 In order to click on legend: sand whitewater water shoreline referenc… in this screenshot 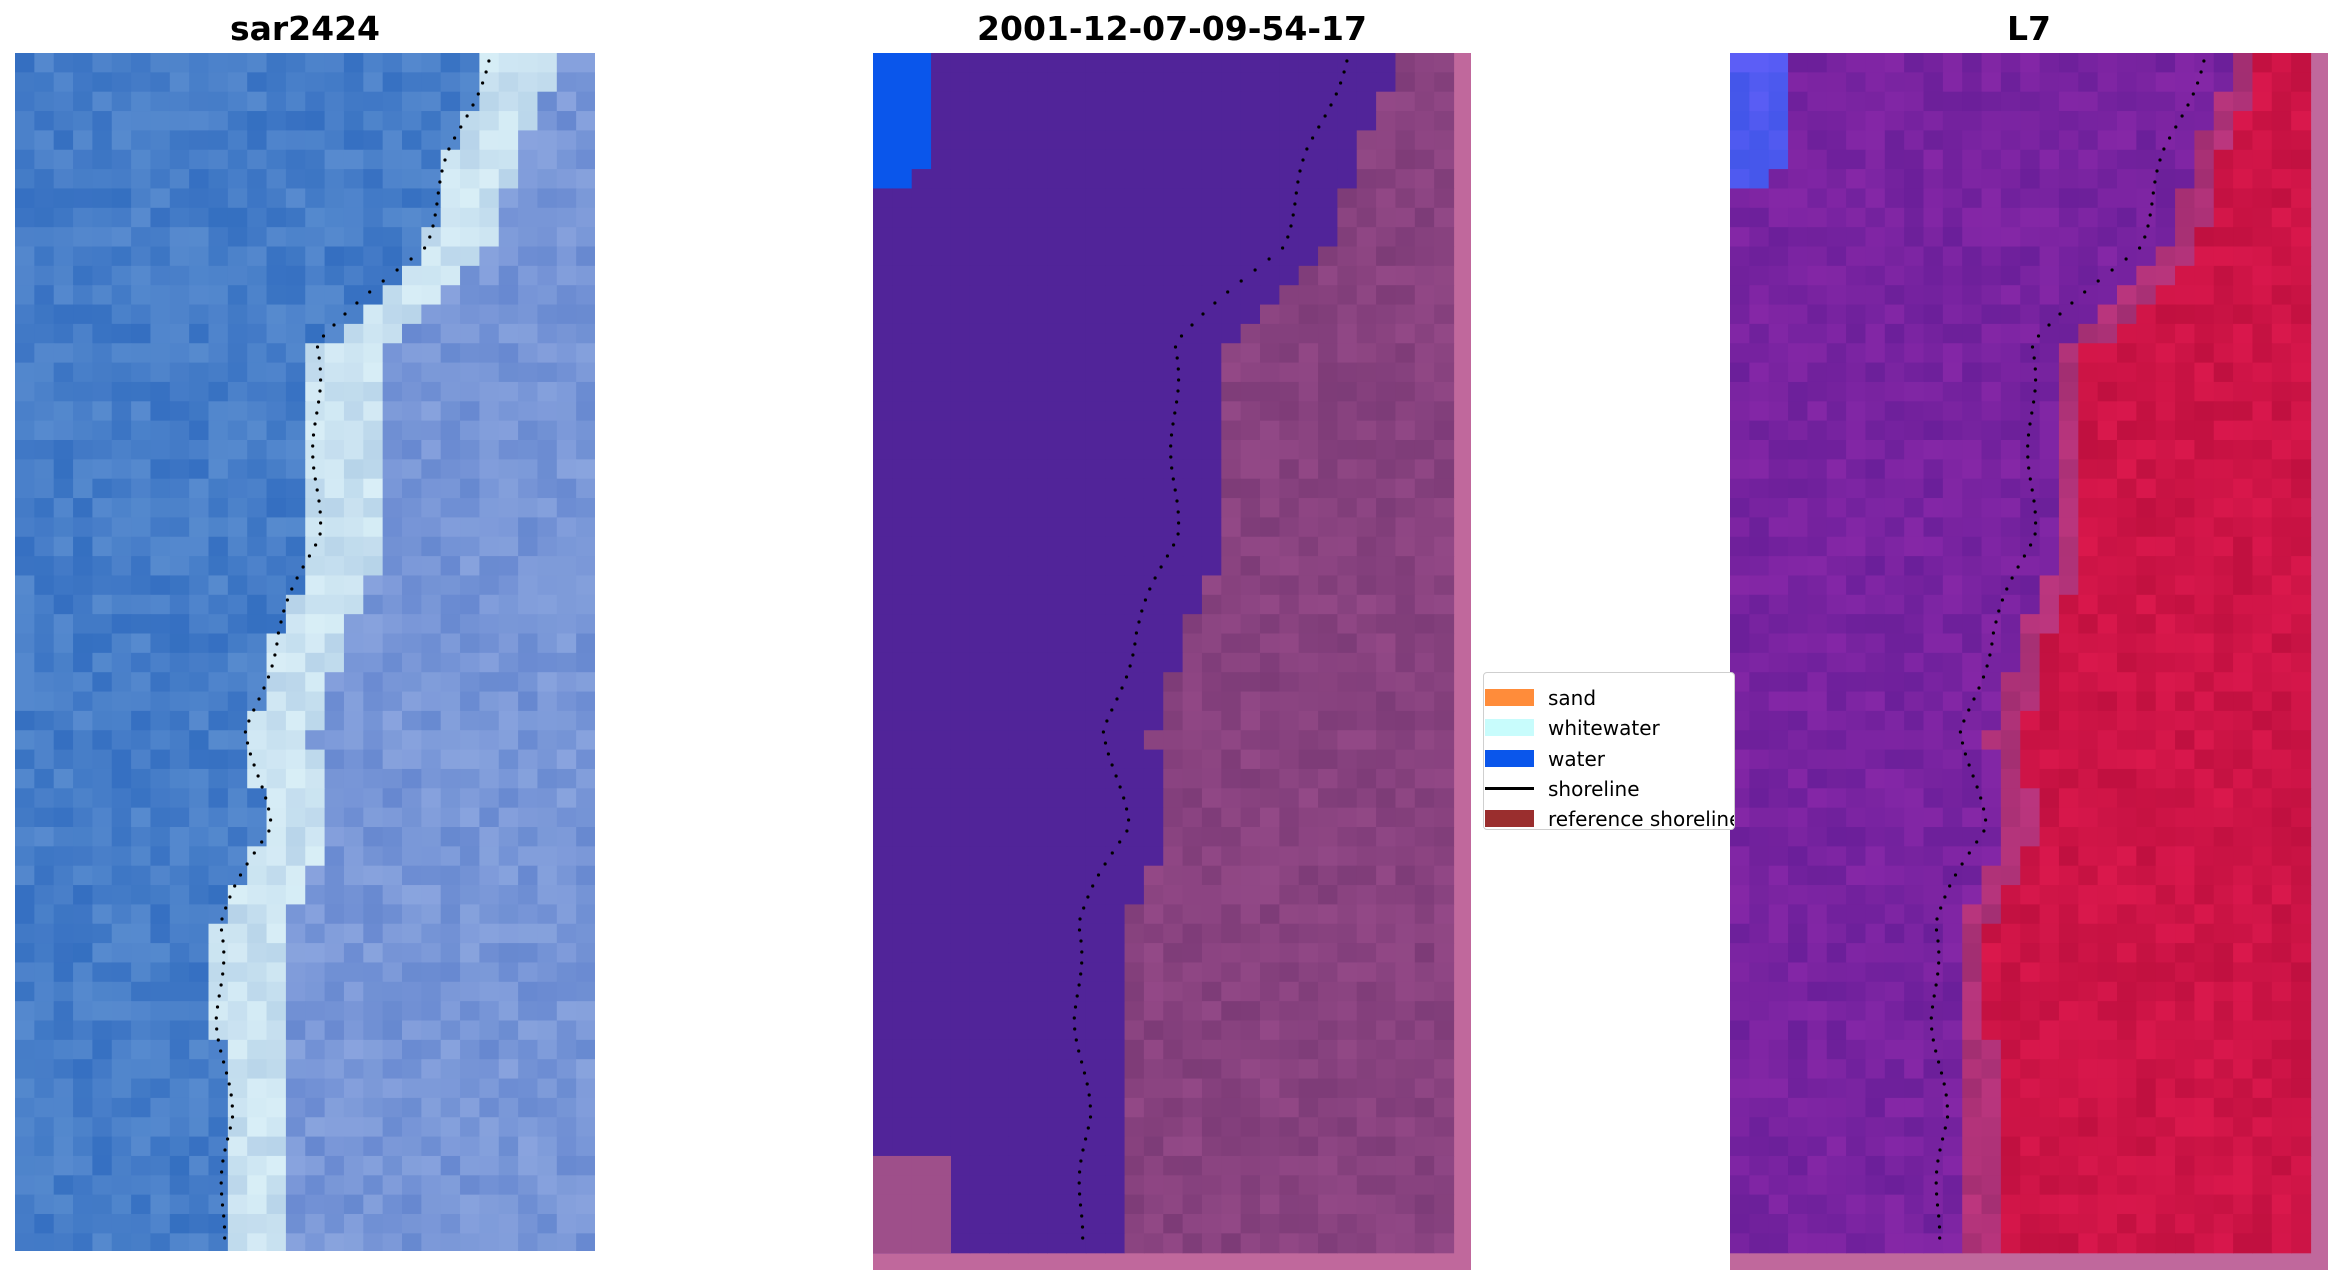, I will do `click(1609, 751)`.